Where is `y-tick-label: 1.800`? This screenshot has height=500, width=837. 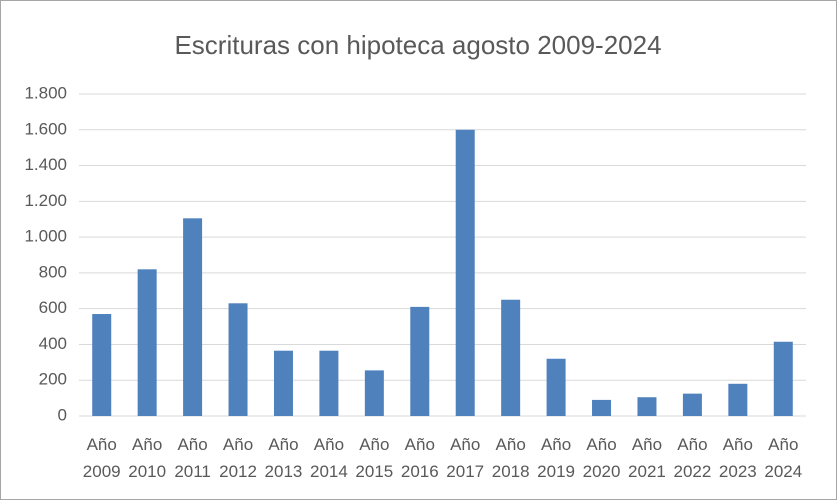 y-tick-label: 1.800 is located at coordinates (45, 92).